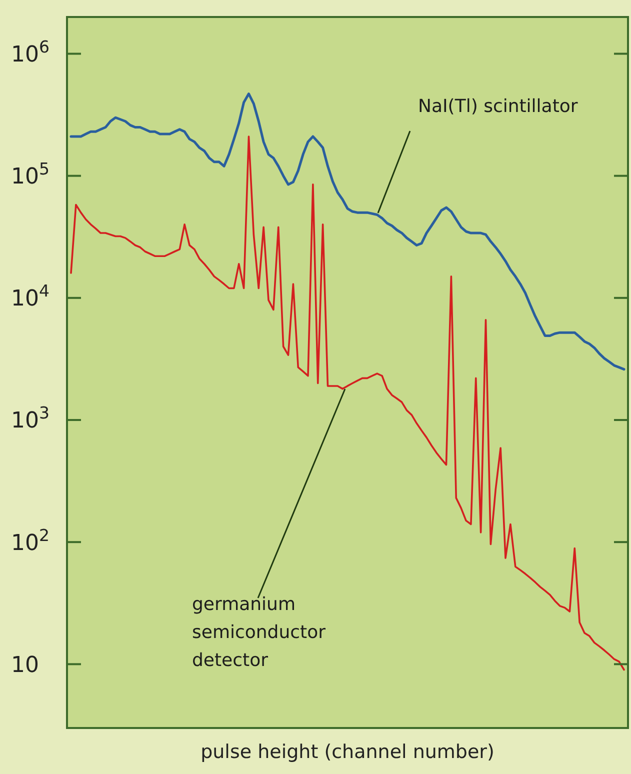  Describe the element at coordinates (30, 418) in the screenshot. I see `y-tick-label: 10$^{3}$` at that location.